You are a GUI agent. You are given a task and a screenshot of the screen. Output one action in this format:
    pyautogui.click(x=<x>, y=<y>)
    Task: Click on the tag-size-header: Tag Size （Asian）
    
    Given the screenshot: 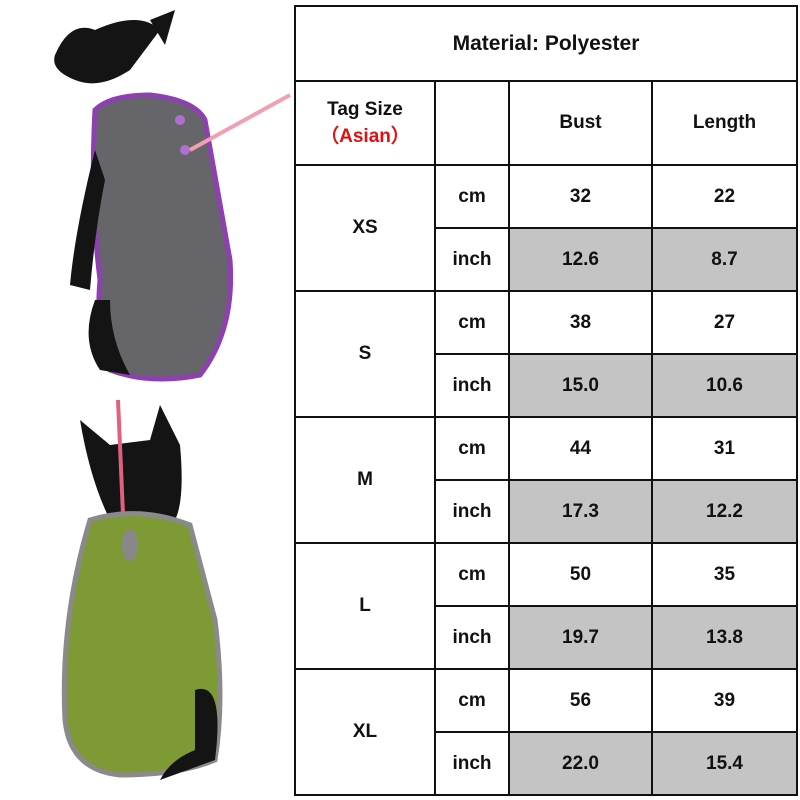 What is the action you would take?
    pyautogui.click(x=365, y=123)
    